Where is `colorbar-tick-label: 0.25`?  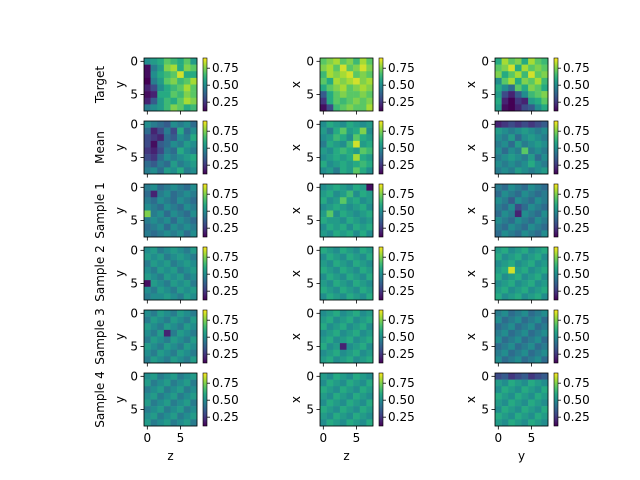 colorbar-tick-label: 0.25 is located at coordinates (225, 102).